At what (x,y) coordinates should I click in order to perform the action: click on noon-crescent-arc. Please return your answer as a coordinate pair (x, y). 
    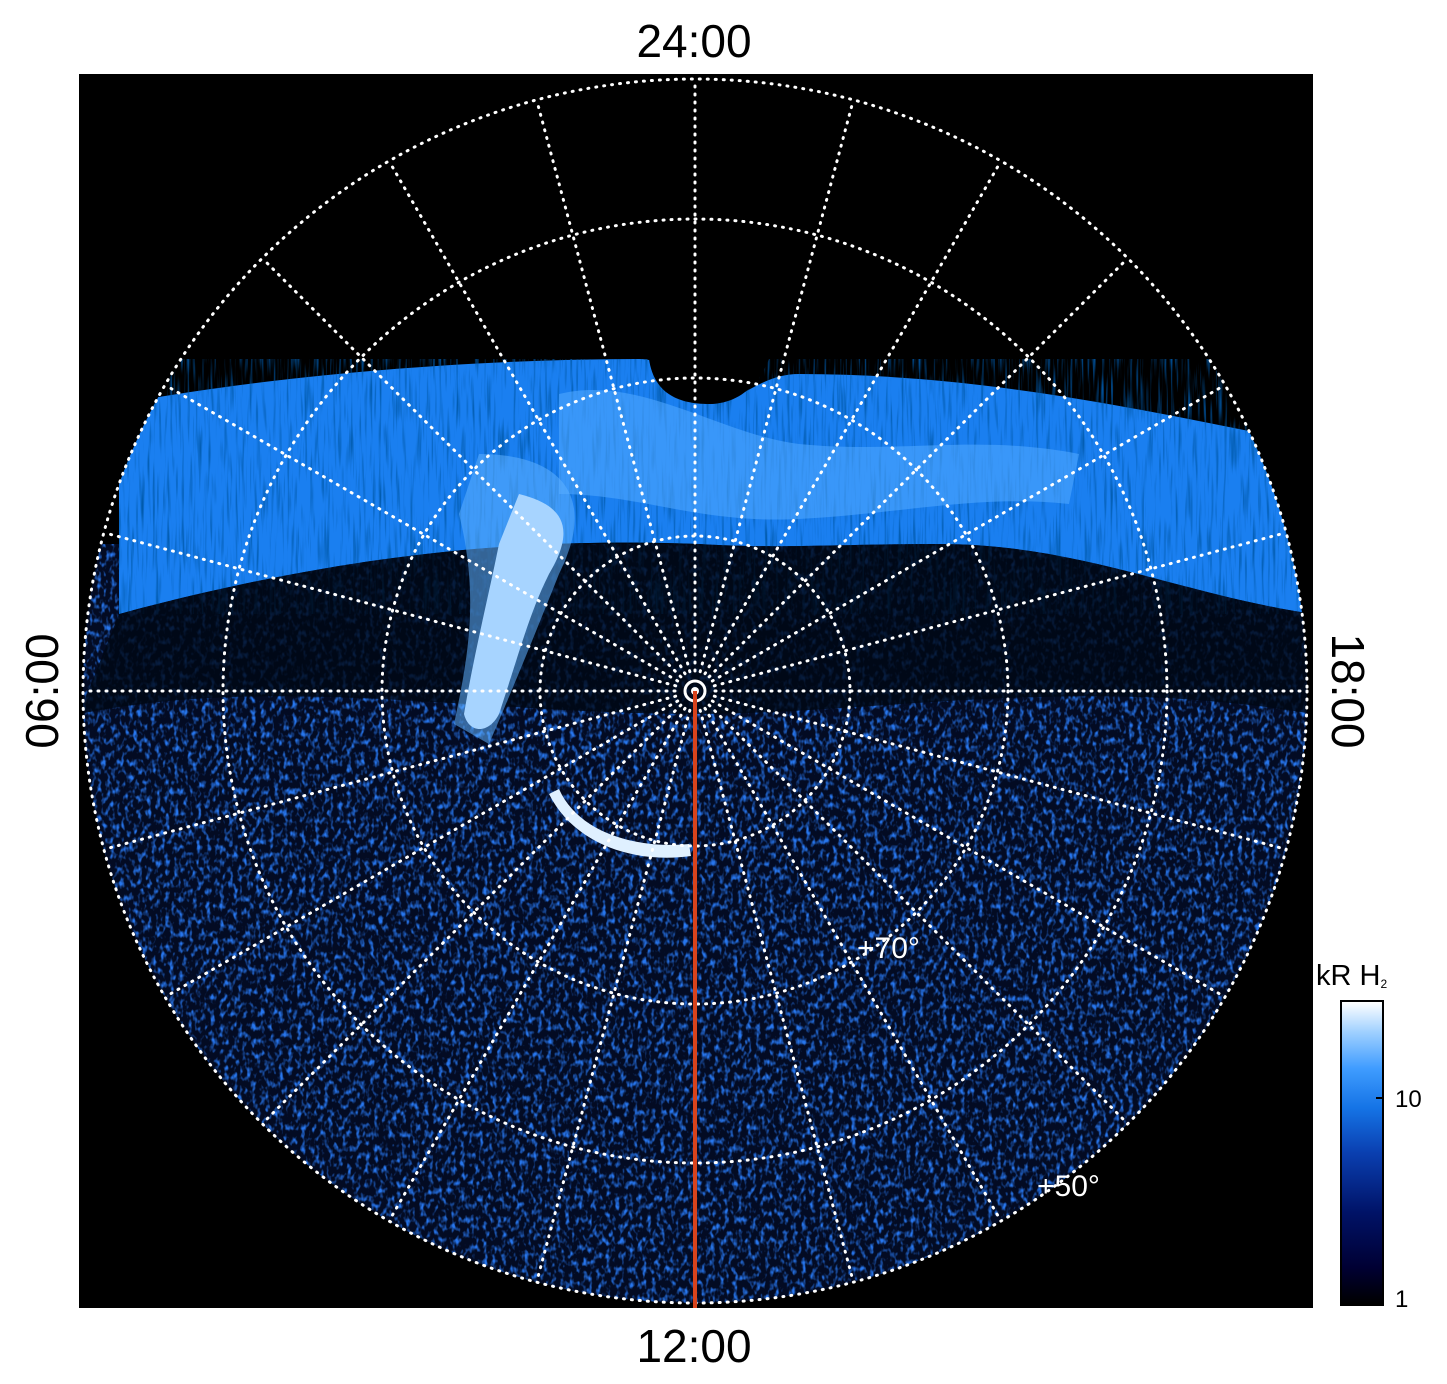
    Looking at the image, I should click on (620, 823).